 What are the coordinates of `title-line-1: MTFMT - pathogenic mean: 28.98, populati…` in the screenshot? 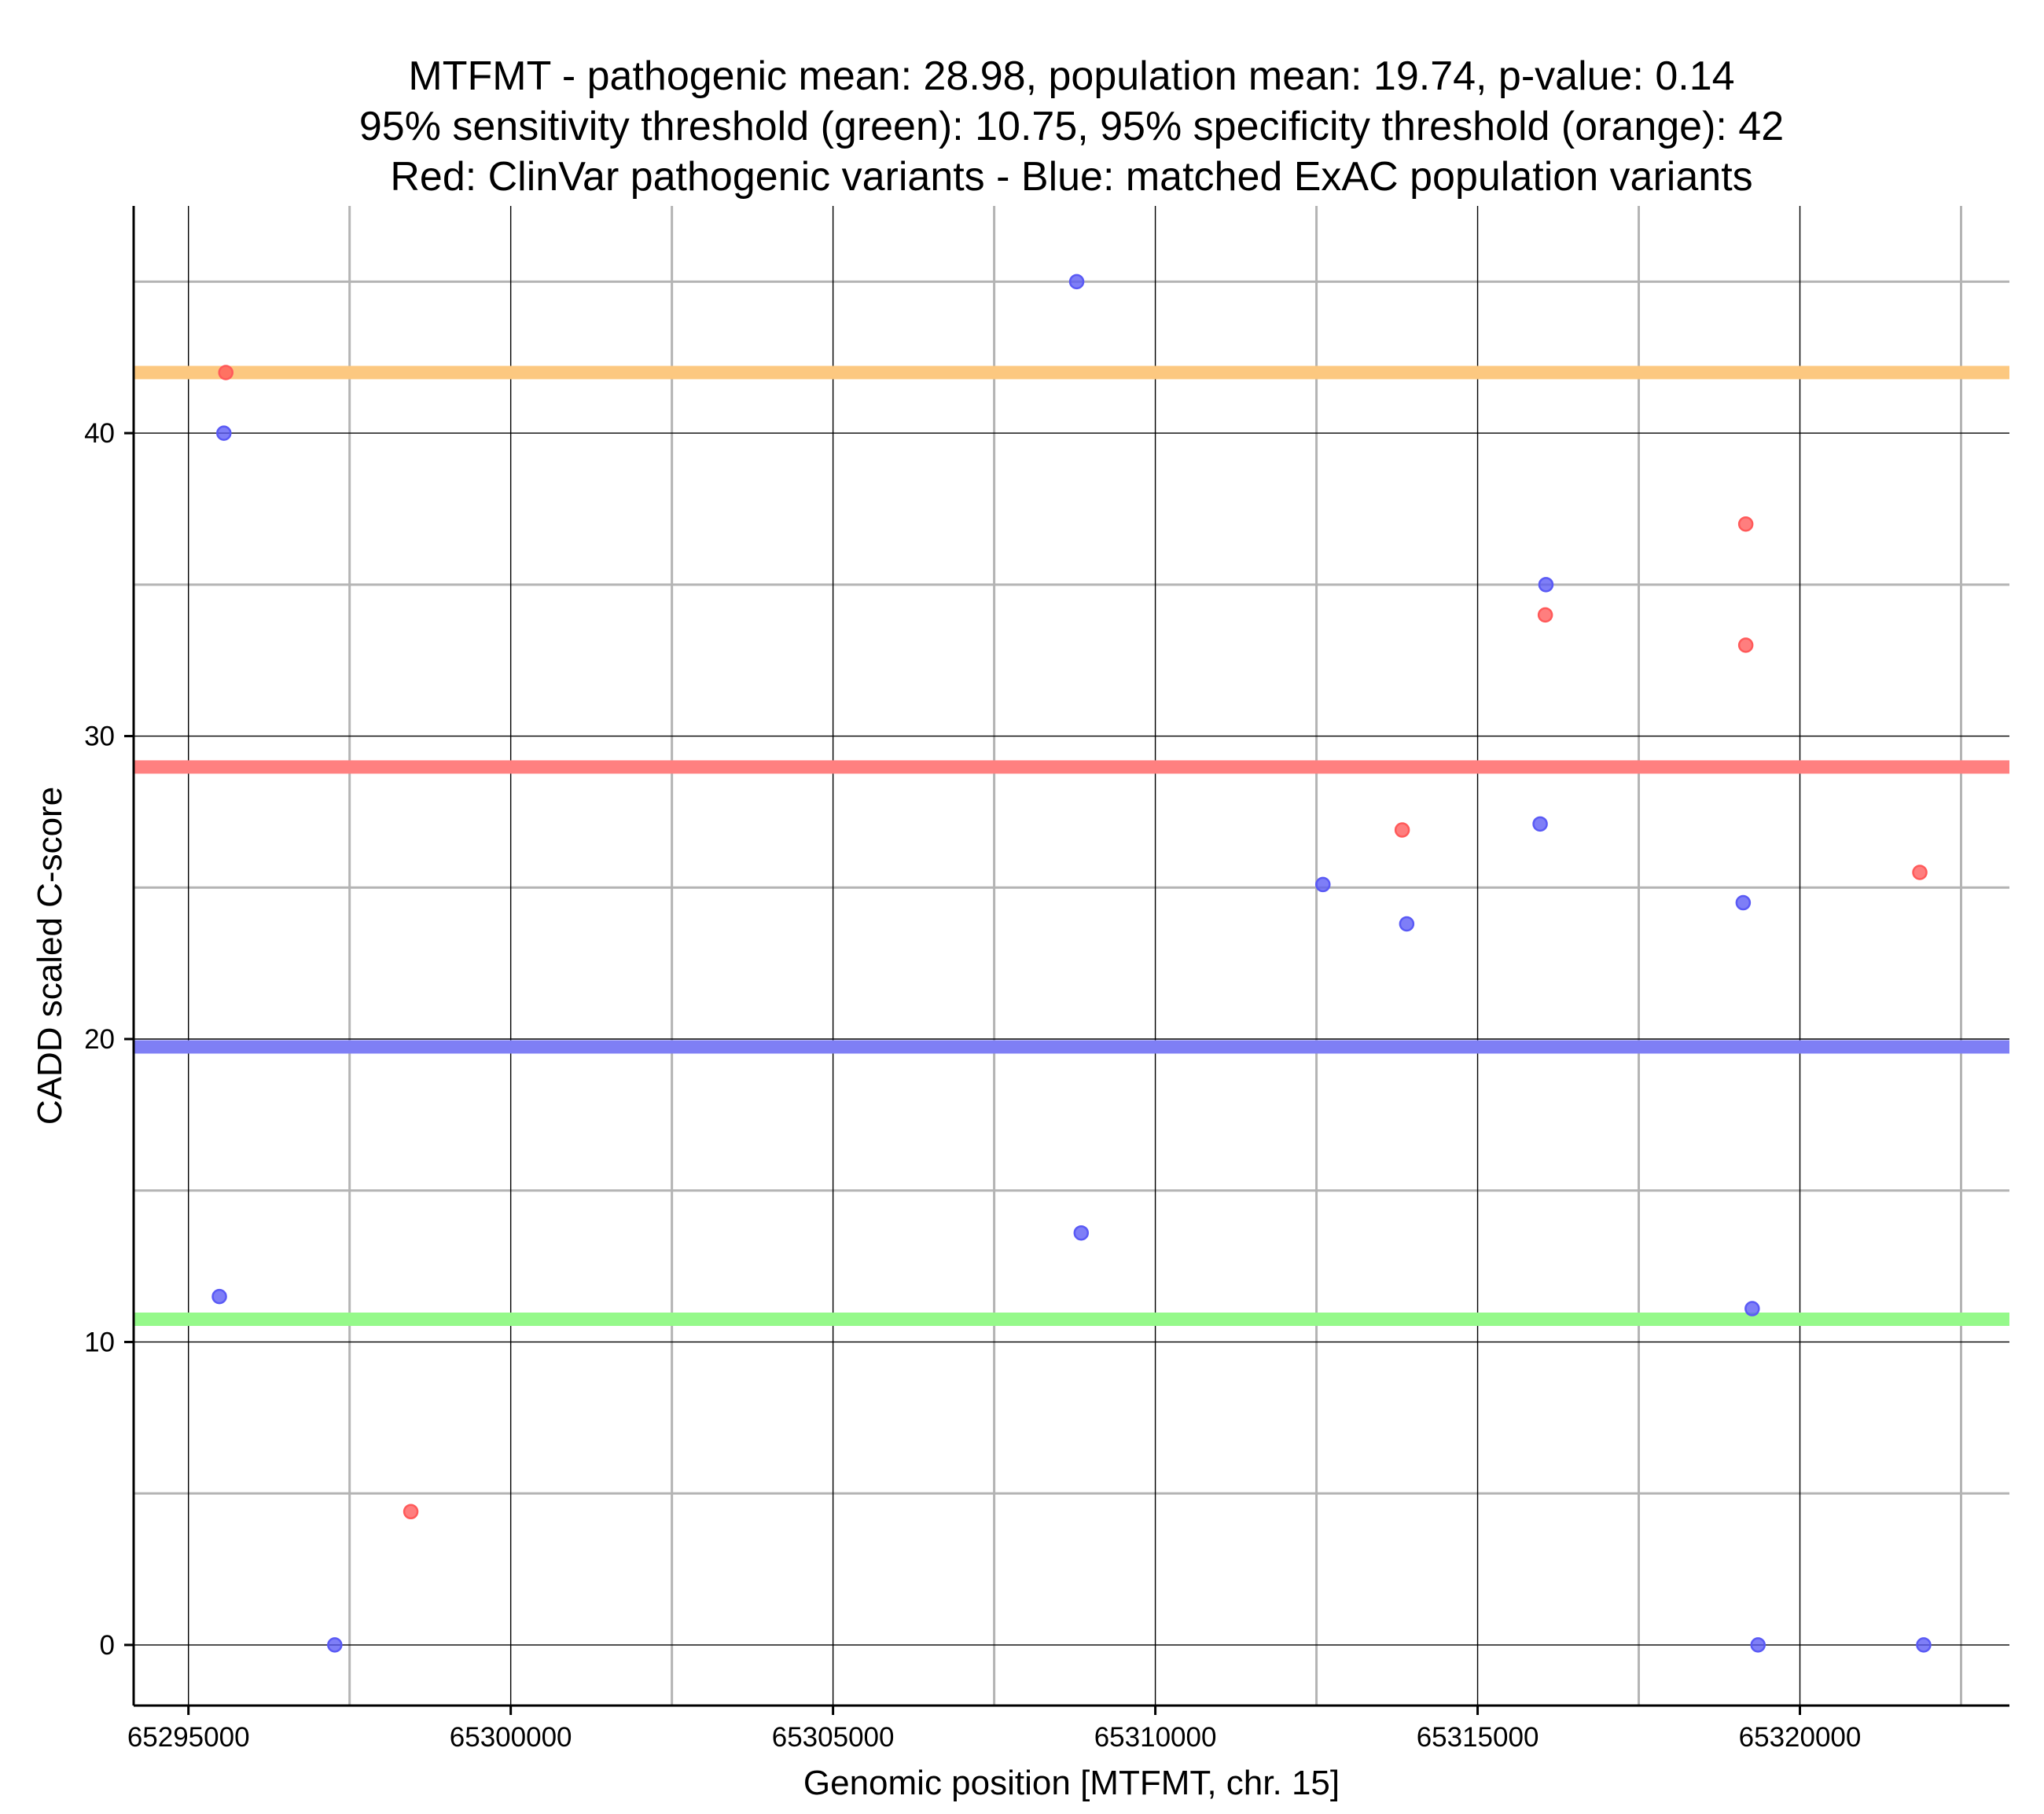 It's located at (1071, 76).